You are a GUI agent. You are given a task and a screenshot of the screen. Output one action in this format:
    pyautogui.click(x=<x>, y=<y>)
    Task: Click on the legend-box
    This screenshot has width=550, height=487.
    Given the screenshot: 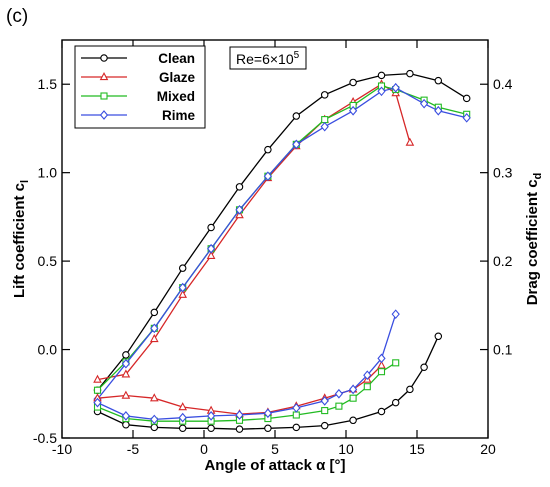 What is the action you would take?
    pyautogui.click(x=140, y=87)
    